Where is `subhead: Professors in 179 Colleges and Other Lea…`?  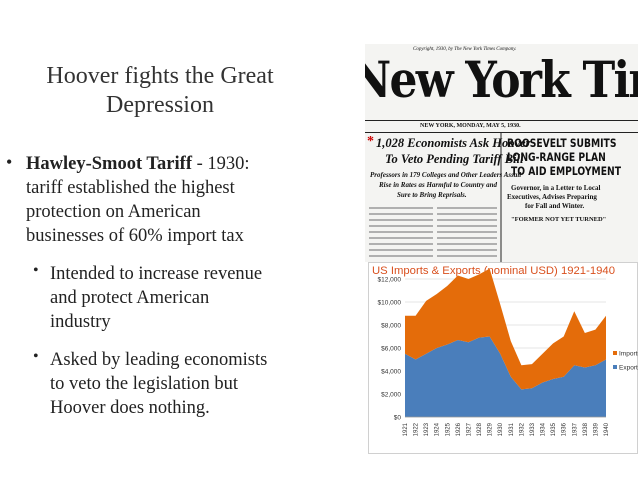 subhead: Professors in 179 Colleges and Other Lea… is located at coordinates (446, 175).